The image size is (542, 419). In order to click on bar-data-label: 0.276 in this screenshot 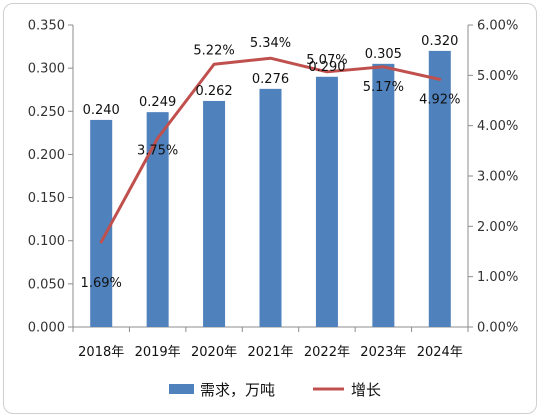, I will do `click(270, 79)`.